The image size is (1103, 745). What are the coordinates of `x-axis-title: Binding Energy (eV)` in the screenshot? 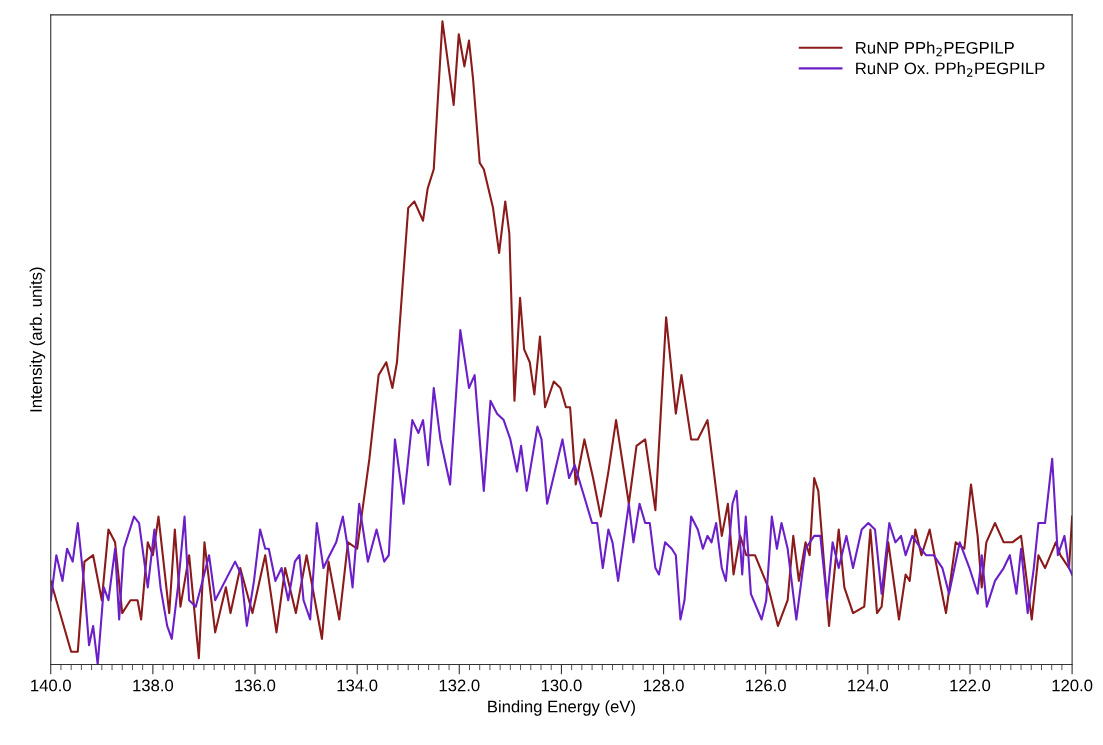 It's located at (561, 708).